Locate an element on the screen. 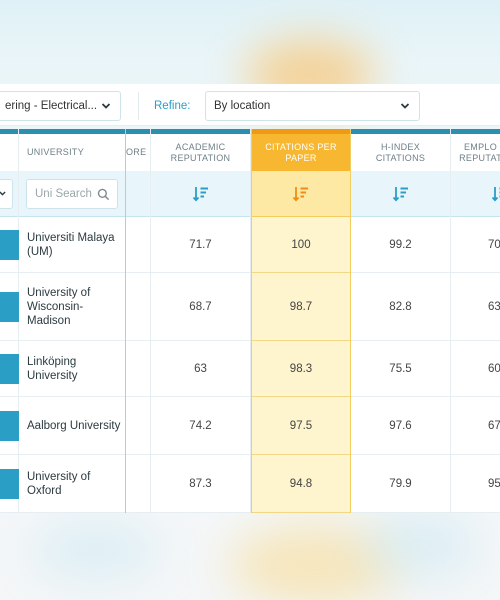  academic-reputation-sort-cell is located at coordinates (200, 194).